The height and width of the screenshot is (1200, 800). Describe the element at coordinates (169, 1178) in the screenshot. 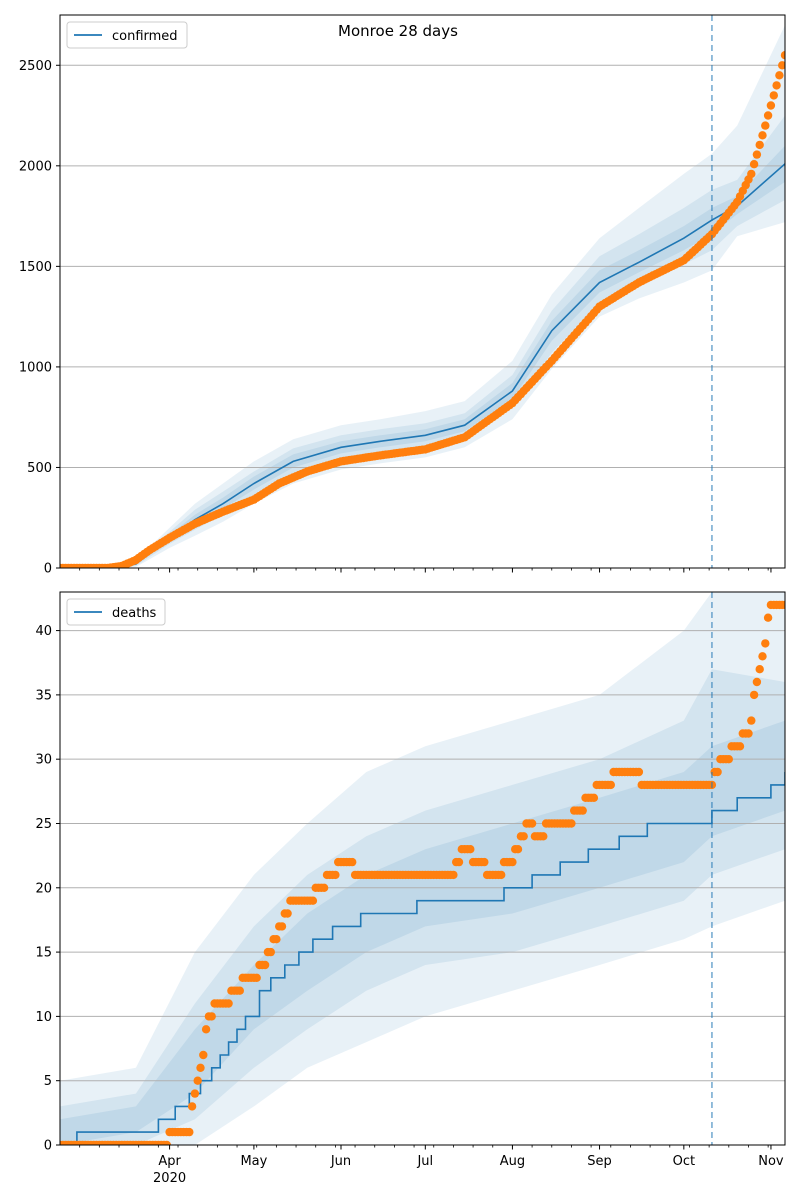

I see `x-year-label: 2020` at that location.